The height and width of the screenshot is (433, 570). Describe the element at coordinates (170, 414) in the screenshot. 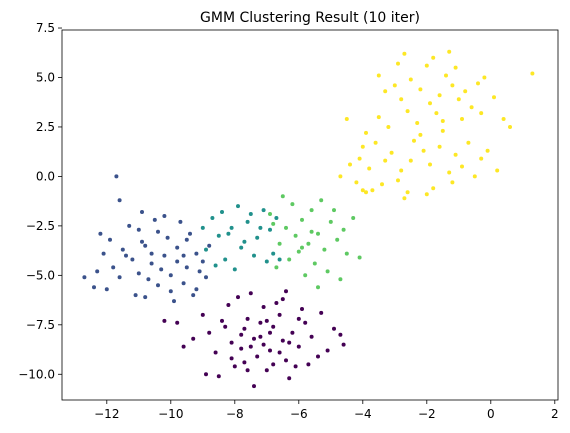

I see `x-tick-label: −10` at that location.